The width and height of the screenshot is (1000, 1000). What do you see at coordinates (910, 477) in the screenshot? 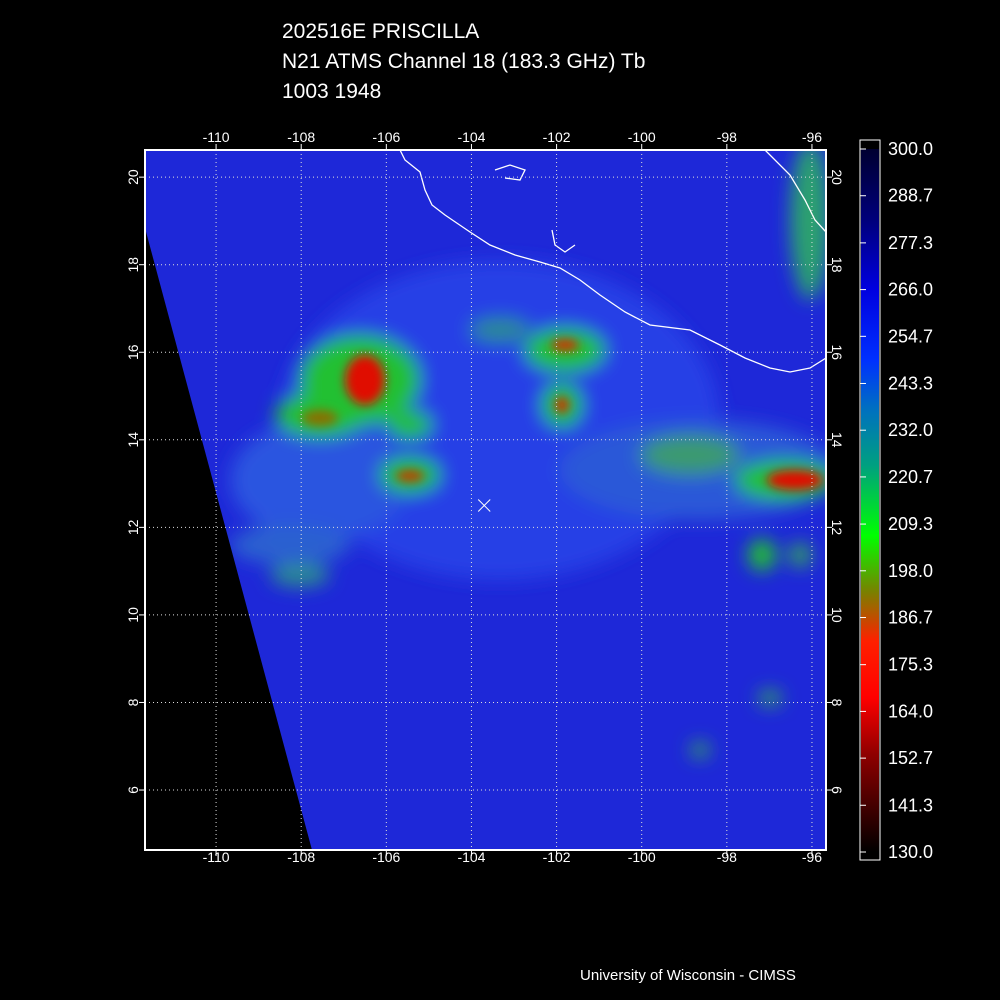
I see `colorbar-label: 220.7` at bounding box center [910, 477].